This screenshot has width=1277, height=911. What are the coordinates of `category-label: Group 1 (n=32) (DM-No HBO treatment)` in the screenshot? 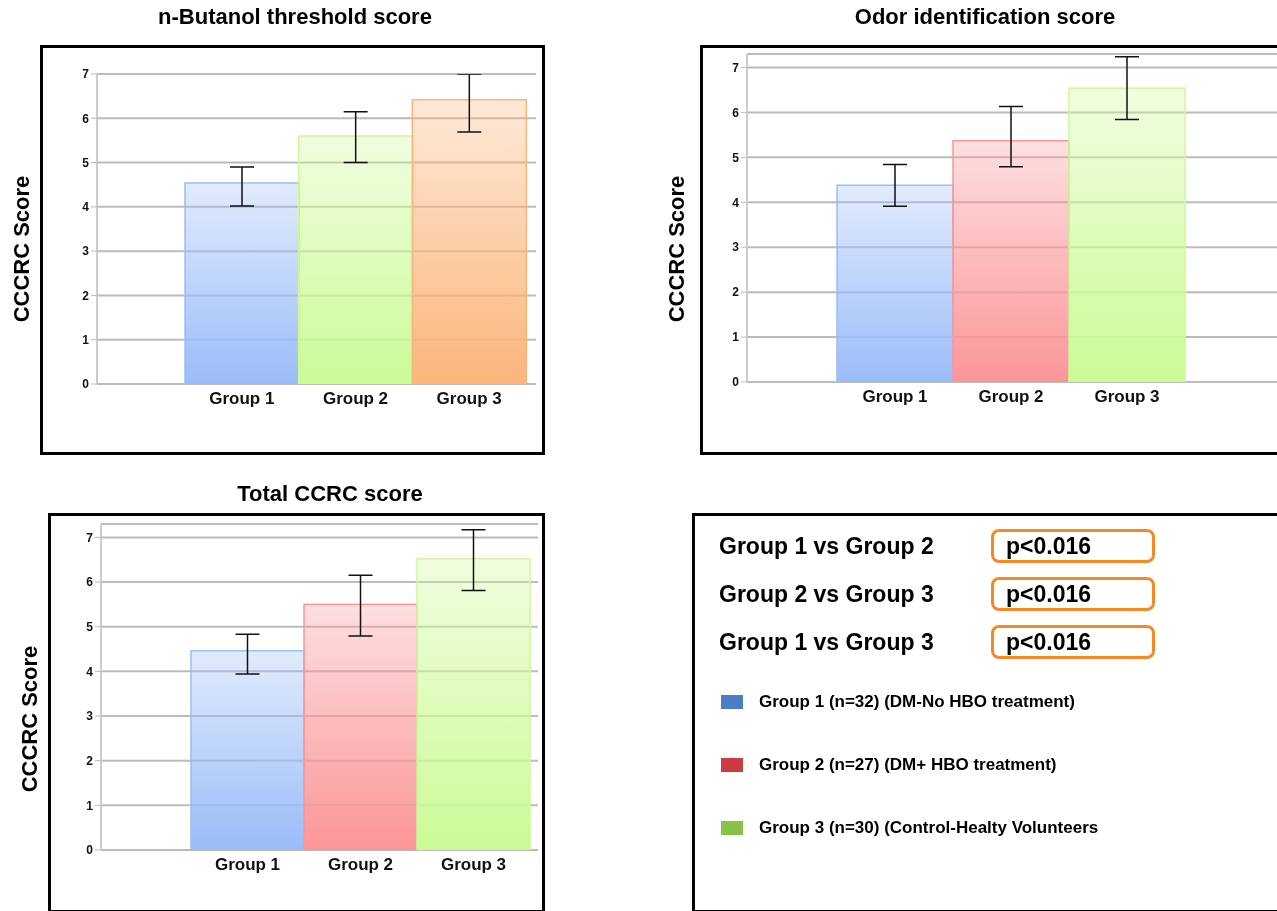 It's located at (917, 702).